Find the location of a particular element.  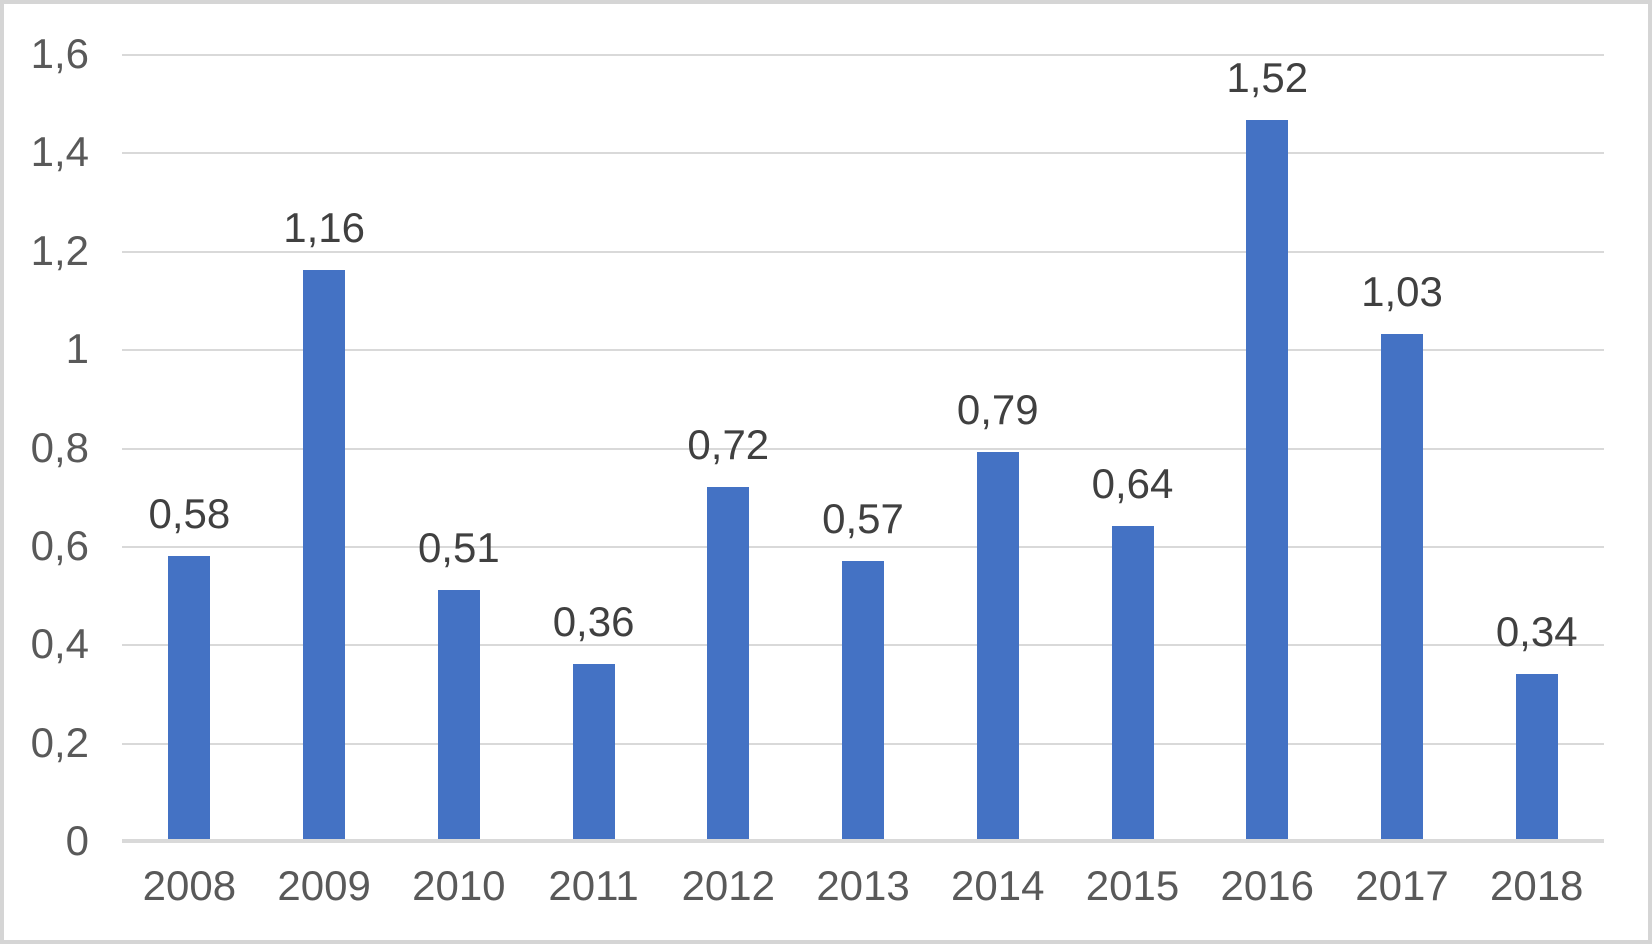

bar-slot-2014: 0,79 is located at coordinates (997, 447).